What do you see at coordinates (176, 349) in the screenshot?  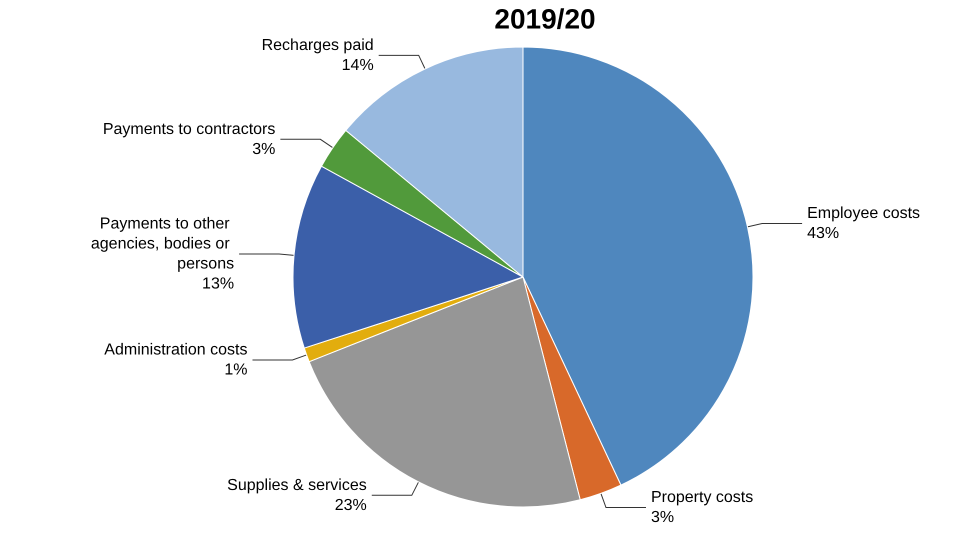 I see `slice-label: Administration costs` at bounding box center [176, 349].